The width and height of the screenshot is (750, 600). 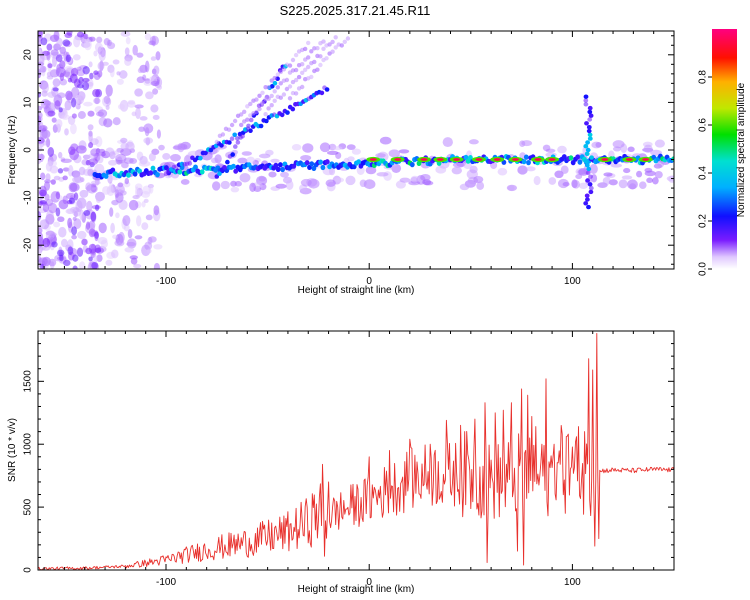 I want to click on snr-y-label: SNR (10 * v/v), so click(x=12, y=450).